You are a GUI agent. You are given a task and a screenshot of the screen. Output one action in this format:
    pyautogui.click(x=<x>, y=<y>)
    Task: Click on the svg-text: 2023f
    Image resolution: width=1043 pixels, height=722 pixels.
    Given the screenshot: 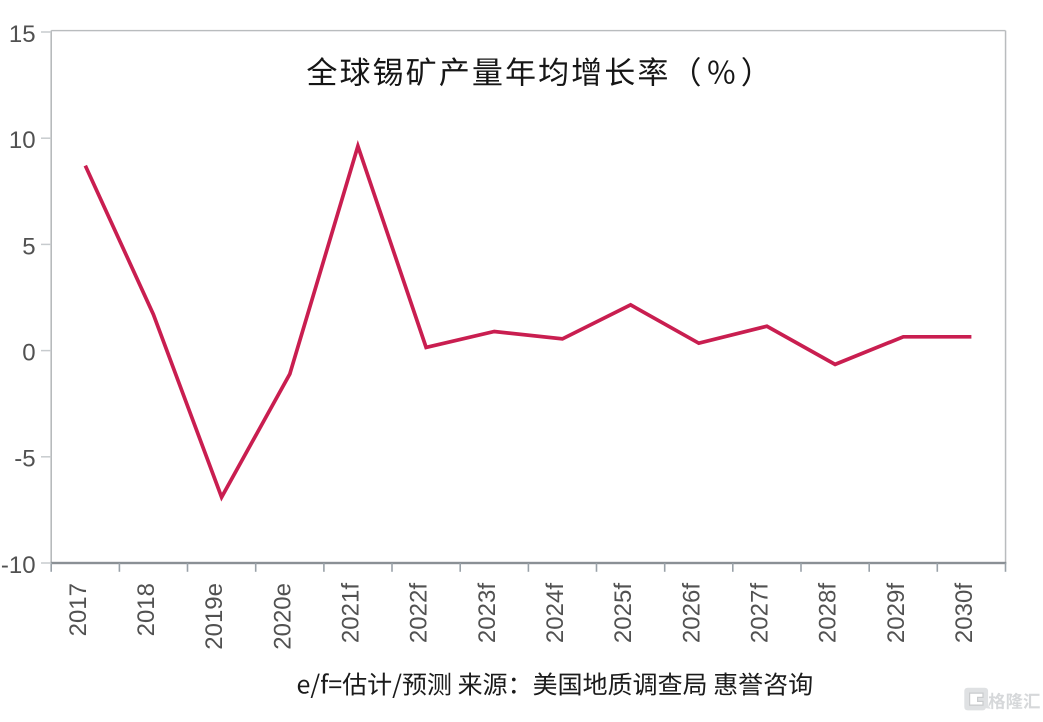 What is the action you would take?
    pyautogui.click(x=487, y=613)
    